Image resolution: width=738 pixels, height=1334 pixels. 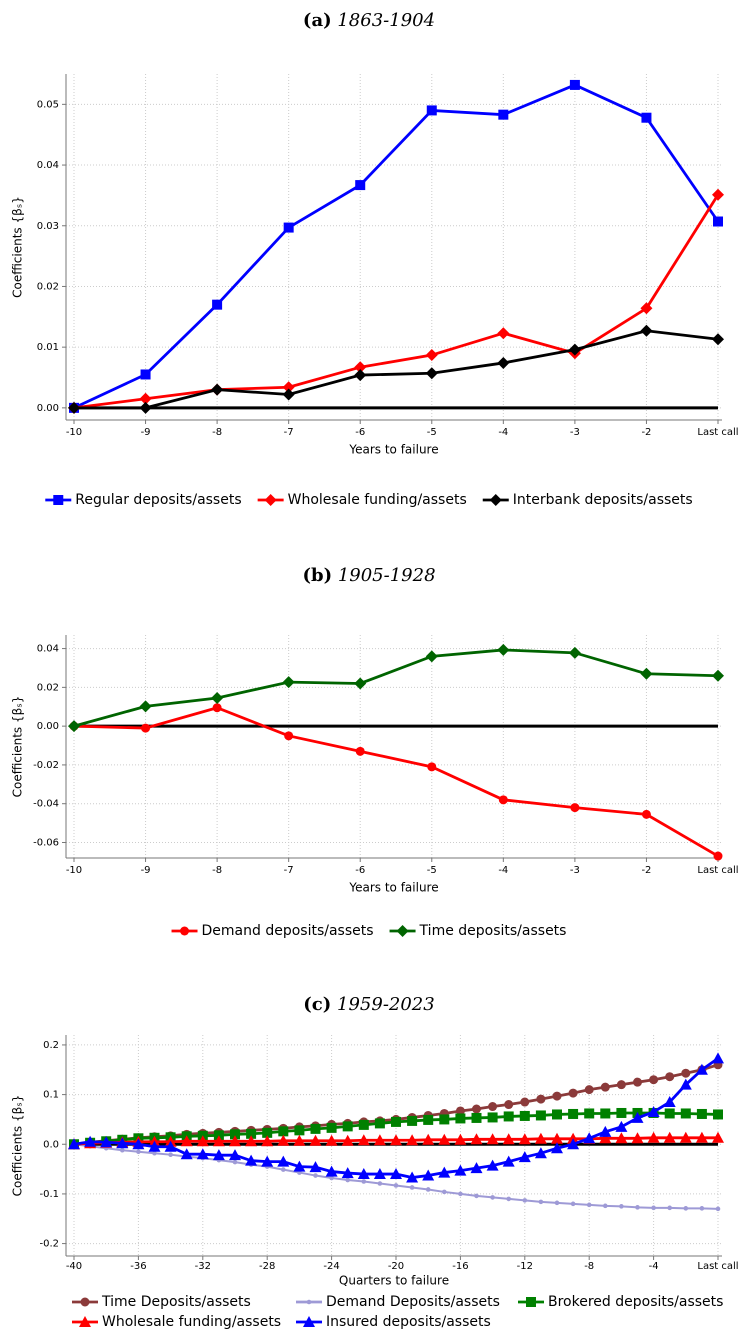 I want to click on y-tick-label: 0.03, so click(x=48, y=226).